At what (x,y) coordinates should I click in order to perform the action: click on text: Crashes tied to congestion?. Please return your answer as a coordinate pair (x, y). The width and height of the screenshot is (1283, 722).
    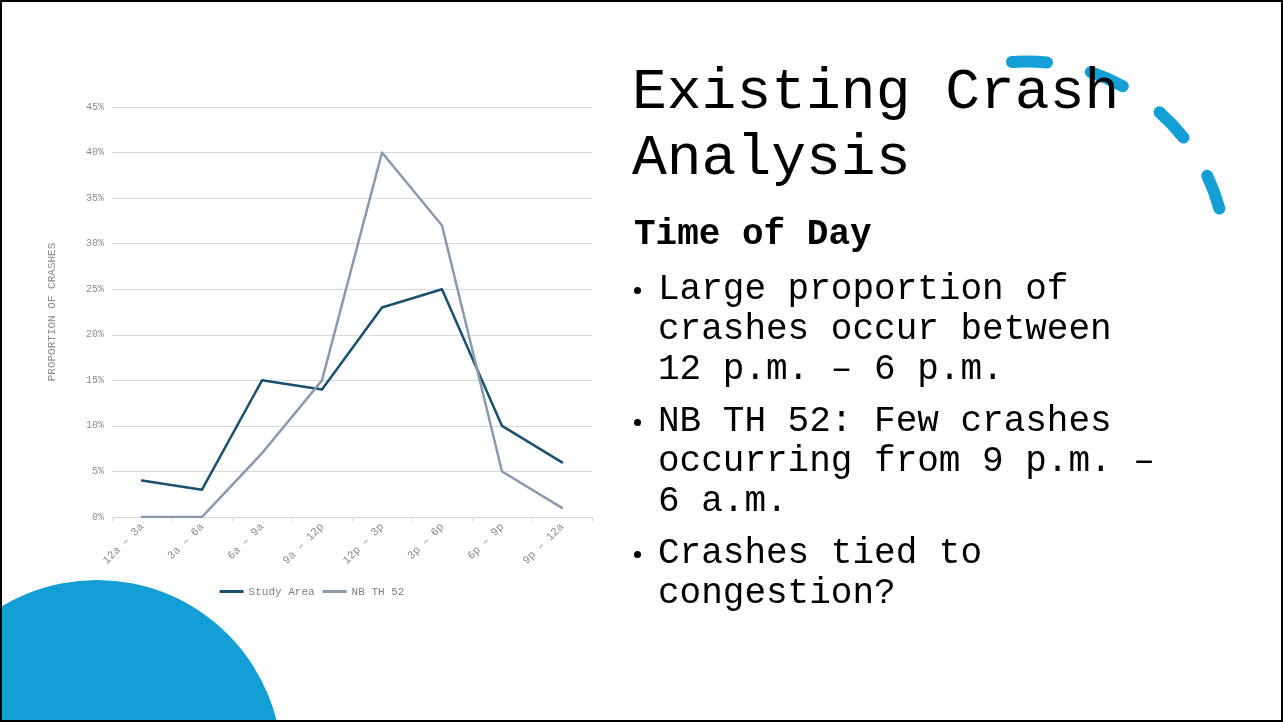
    Looking at the image, I should click on (821, 573).